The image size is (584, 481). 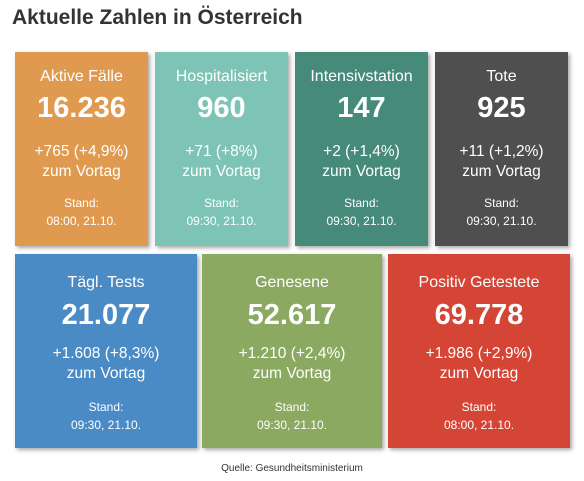 I want to click on card-label: Genesene, so click(x=292, y=282).